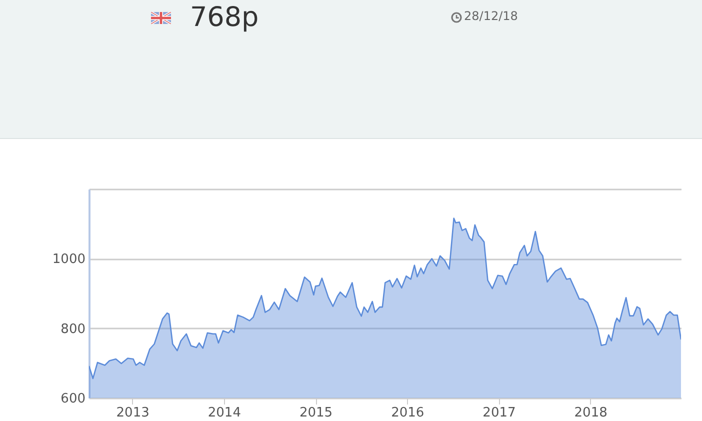 The width and height of the screenshot is (702, 421). Describe the element at coordinates (69, 260) in the screenshot. I see `y-tick-label: 1000` at that location.